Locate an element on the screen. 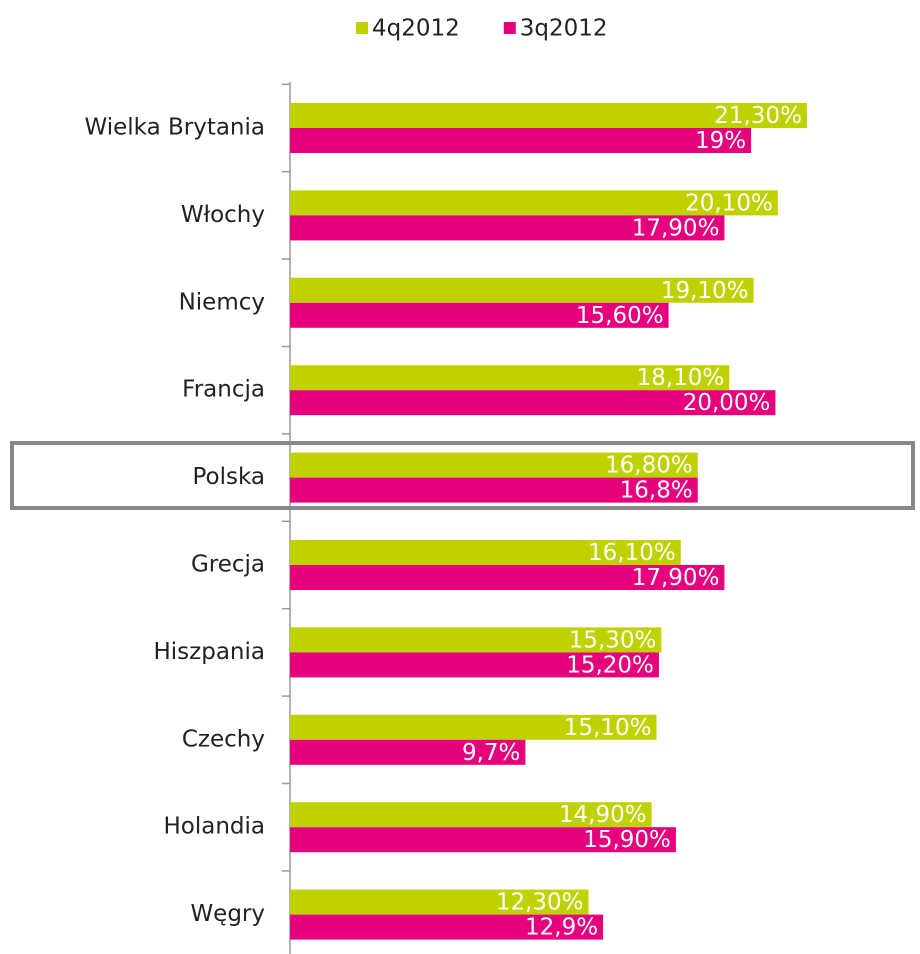  category-label: Czechy is located at coordinates (223, 739).